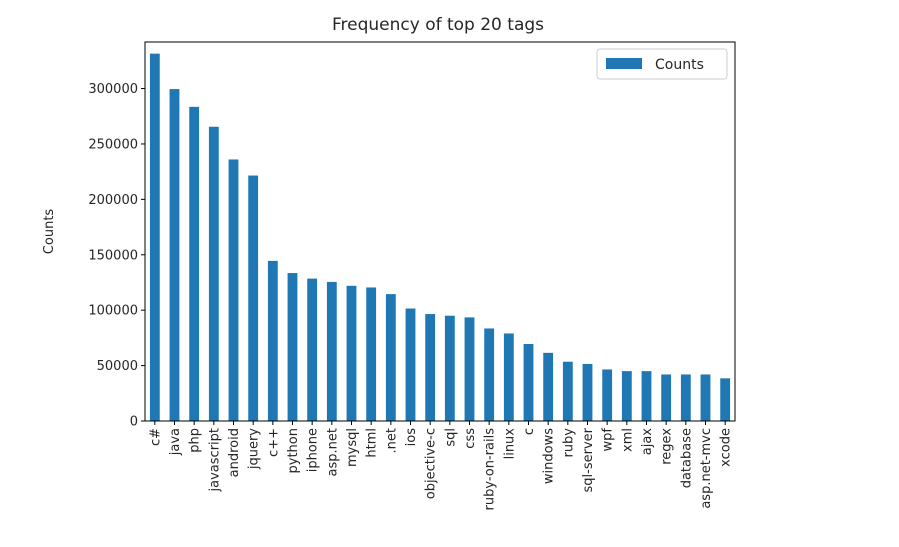  Describe the element at coordinates (273, 442) in the screenshot. I see `x-tick-label: c++` at that location.